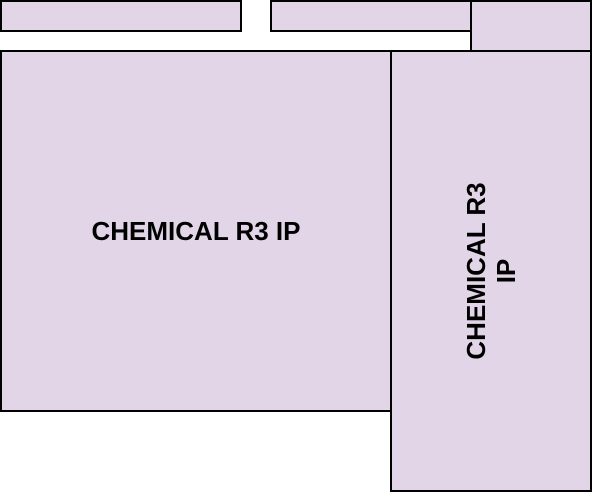 The image size is (593, 493). I want to click on side-block-label-line1: CHEMICAL R3, so click(476, 271).